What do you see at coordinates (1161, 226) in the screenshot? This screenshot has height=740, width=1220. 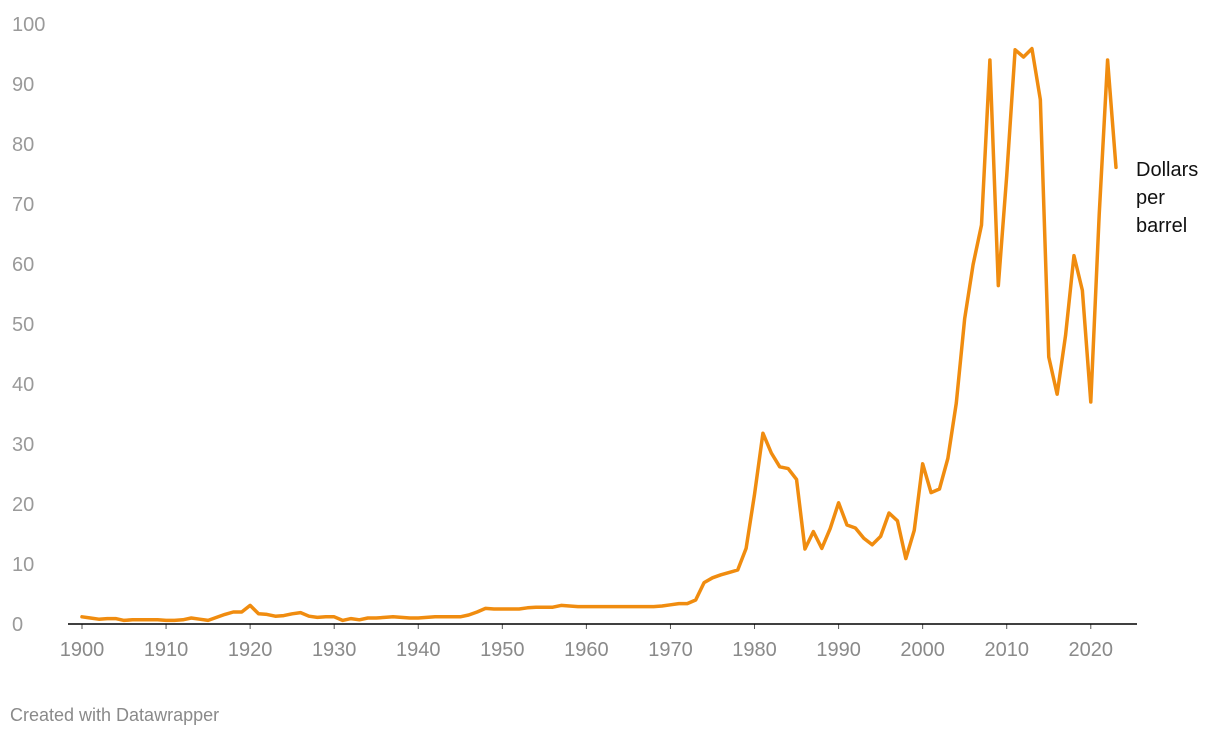 I see `series-label-line: barrel` at bounding box center [1161, 226].